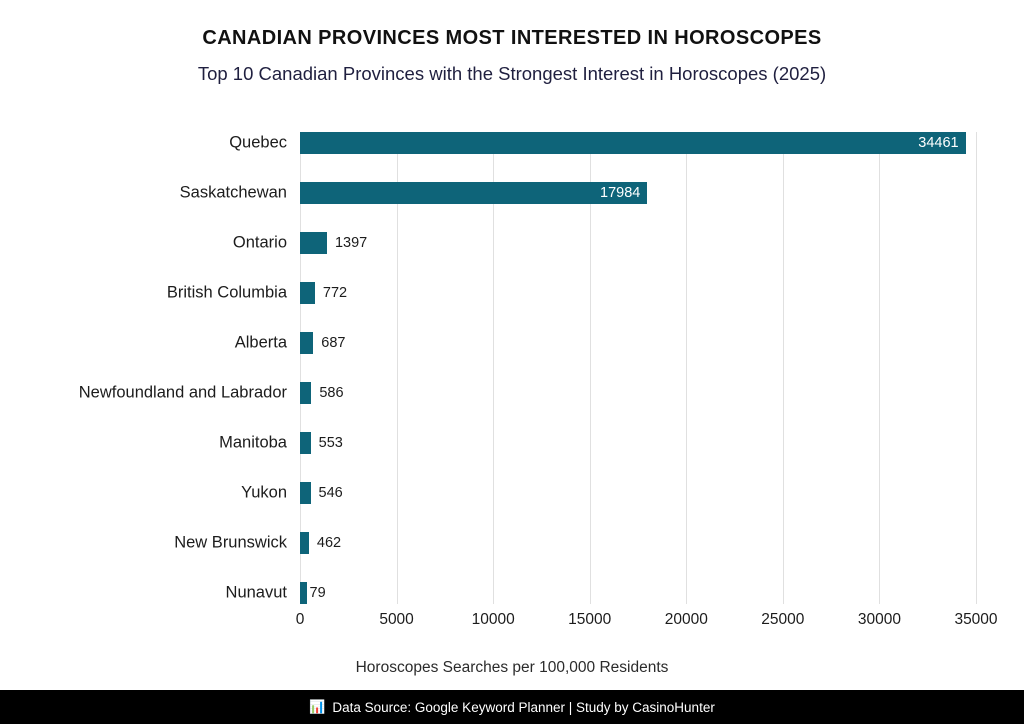 The image size is (1024, 724). Describe the element at coordinates (258, 142) in the screenshot. I see `category-label: Quebec` at that location.